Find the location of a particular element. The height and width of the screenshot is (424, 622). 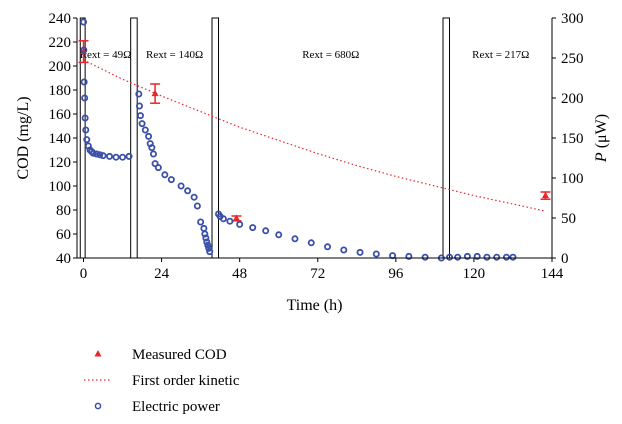

y-left-tick-label: 120 is located at coordinates (60, 163).